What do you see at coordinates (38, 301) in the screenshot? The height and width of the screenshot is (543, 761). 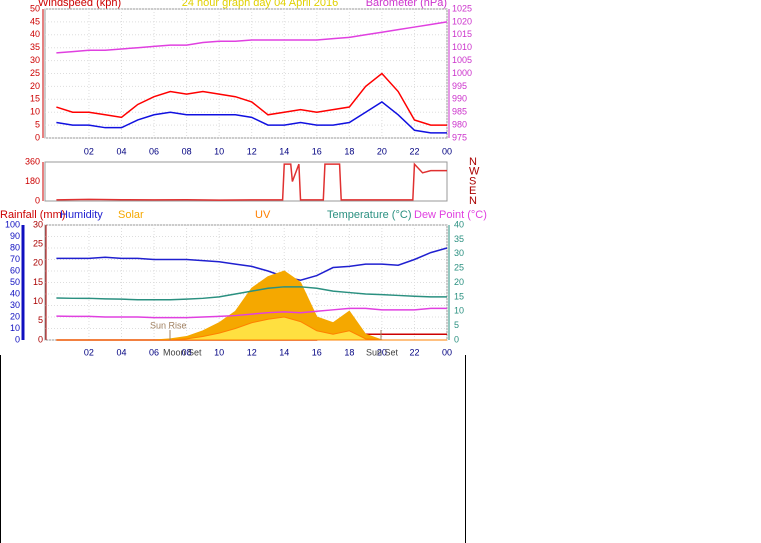 I see `y3-tick-label: 10` at bounding box center [38, 301].